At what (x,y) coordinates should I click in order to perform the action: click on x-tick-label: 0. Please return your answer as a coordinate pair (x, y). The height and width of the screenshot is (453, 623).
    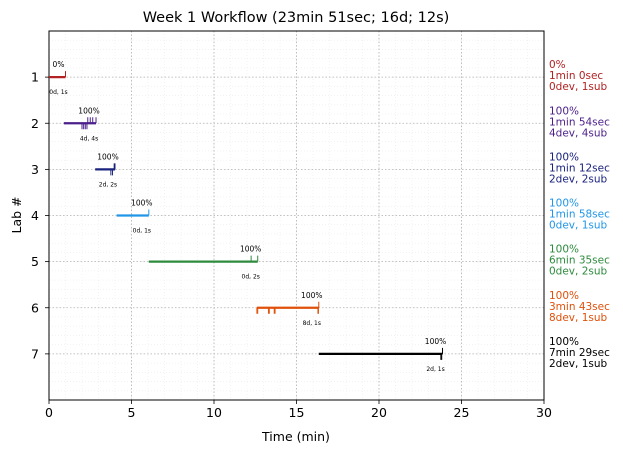
    Looking at the image, I should click on (49, 412).